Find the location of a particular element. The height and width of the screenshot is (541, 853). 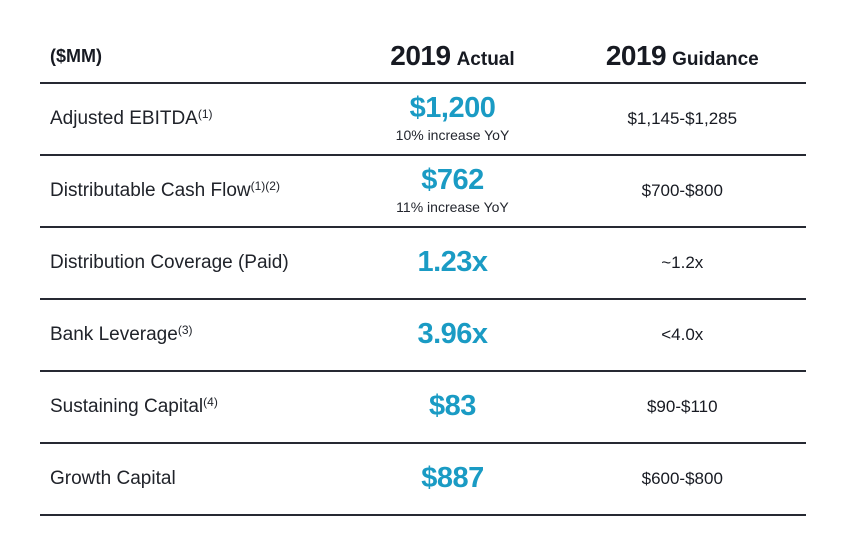

metric-name: Distributable Cash Flow is located at coordinates (150, 190).